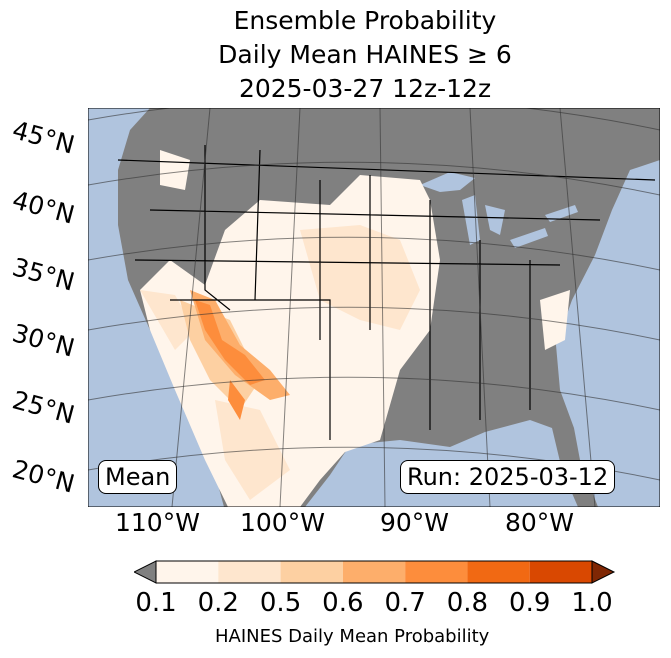  Describe the element at coordinates (43, 407) in the screenshot. I see `lat-label-25: 25°N` at that location.